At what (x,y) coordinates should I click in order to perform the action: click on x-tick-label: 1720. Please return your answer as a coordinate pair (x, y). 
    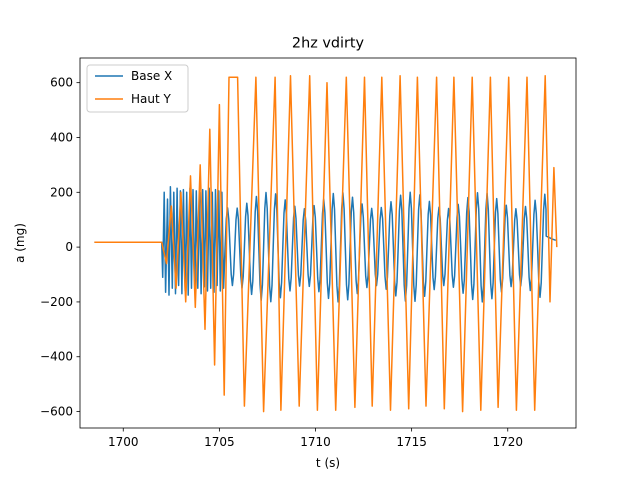
    Looking at the image, I should click on (507, 442).